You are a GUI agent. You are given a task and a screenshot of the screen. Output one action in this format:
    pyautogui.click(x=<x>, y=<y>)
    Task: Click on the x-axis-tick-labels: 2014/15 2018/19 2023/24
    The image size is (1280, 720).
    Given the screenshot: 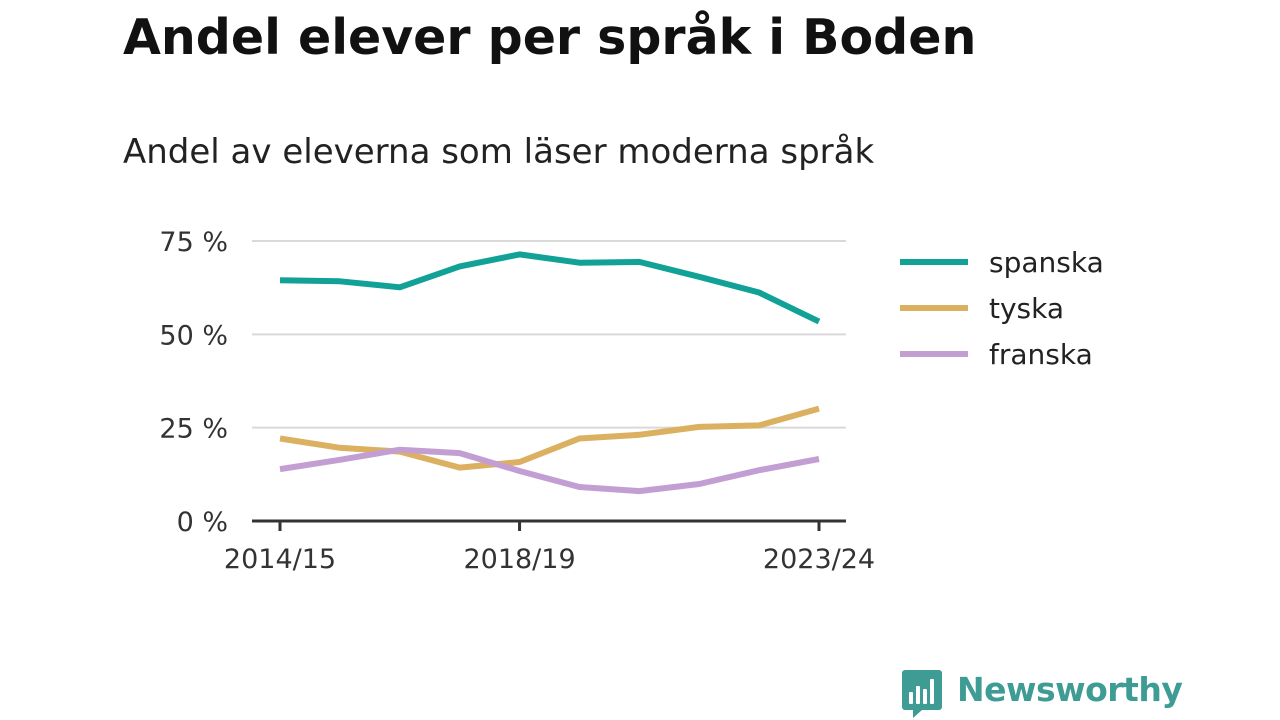 What is the action you would take?
    pyautogui.click(x=549, y=559)
    